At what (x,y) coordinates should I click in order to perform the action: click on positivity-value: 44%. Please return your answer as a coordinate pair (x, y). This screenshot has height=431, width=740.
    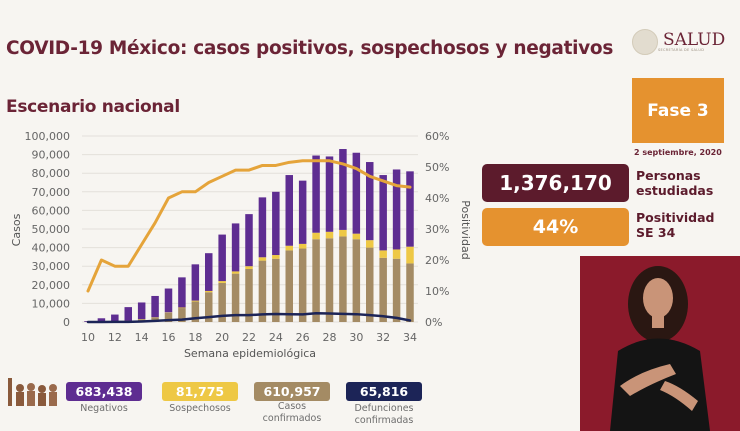
    Looking at the image, I should click on (555, 227).